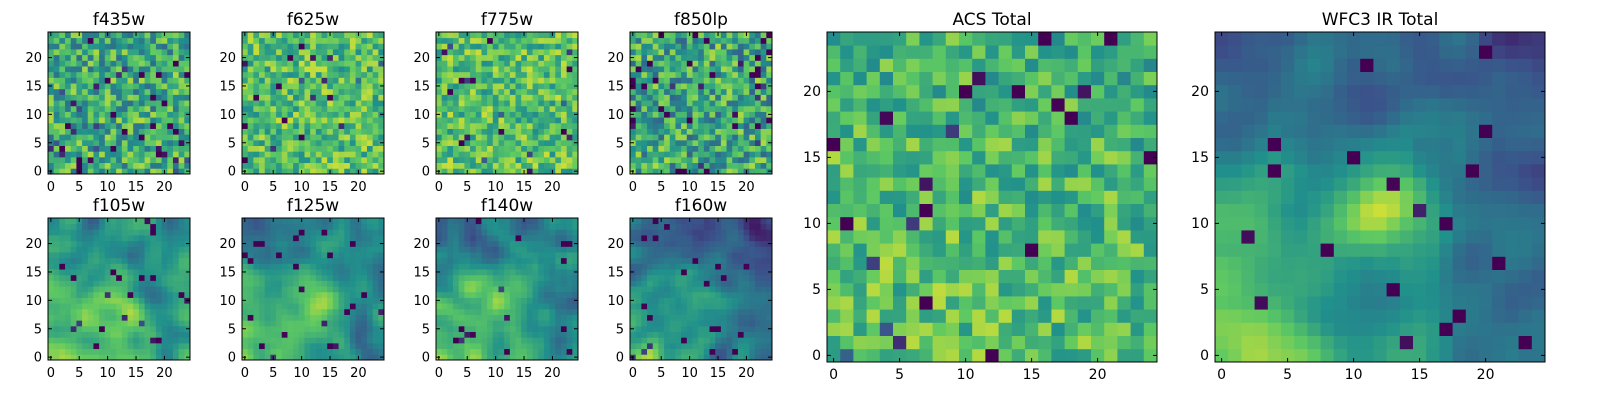  Describe the element at coordinates (273, 187) in the screenshot. I see `x-tick-label: 5` at that location.